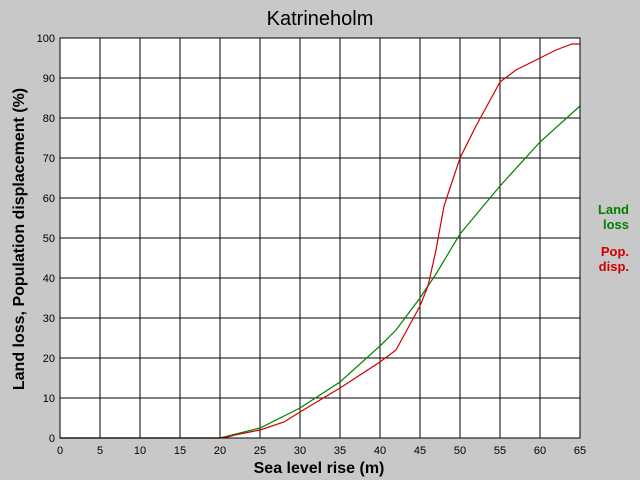 The width and height of the screenshot is (640, 480). I want to click on legend-entry-text: Pop., so click(615, 251).